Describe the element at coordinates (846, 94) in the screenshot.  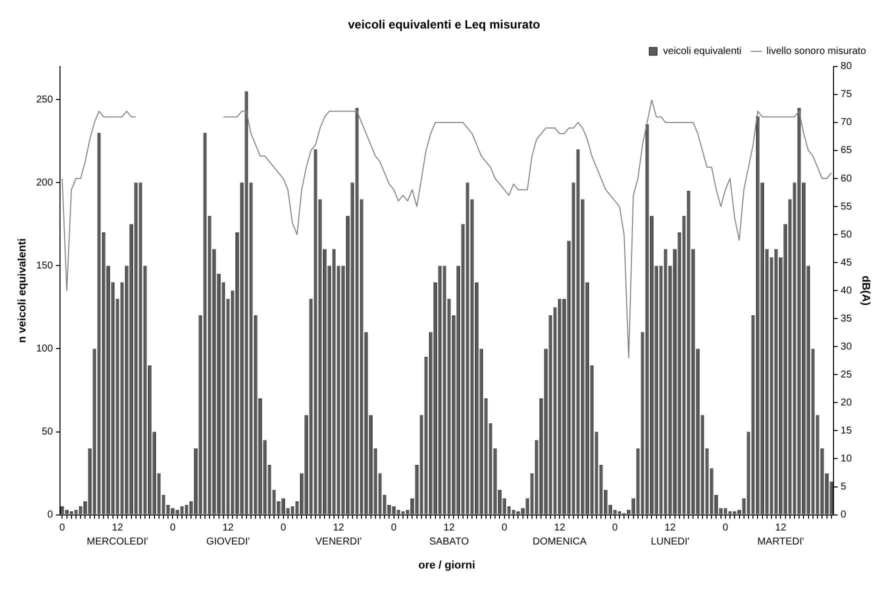
I see `y2-tick-label: 75` at that location.